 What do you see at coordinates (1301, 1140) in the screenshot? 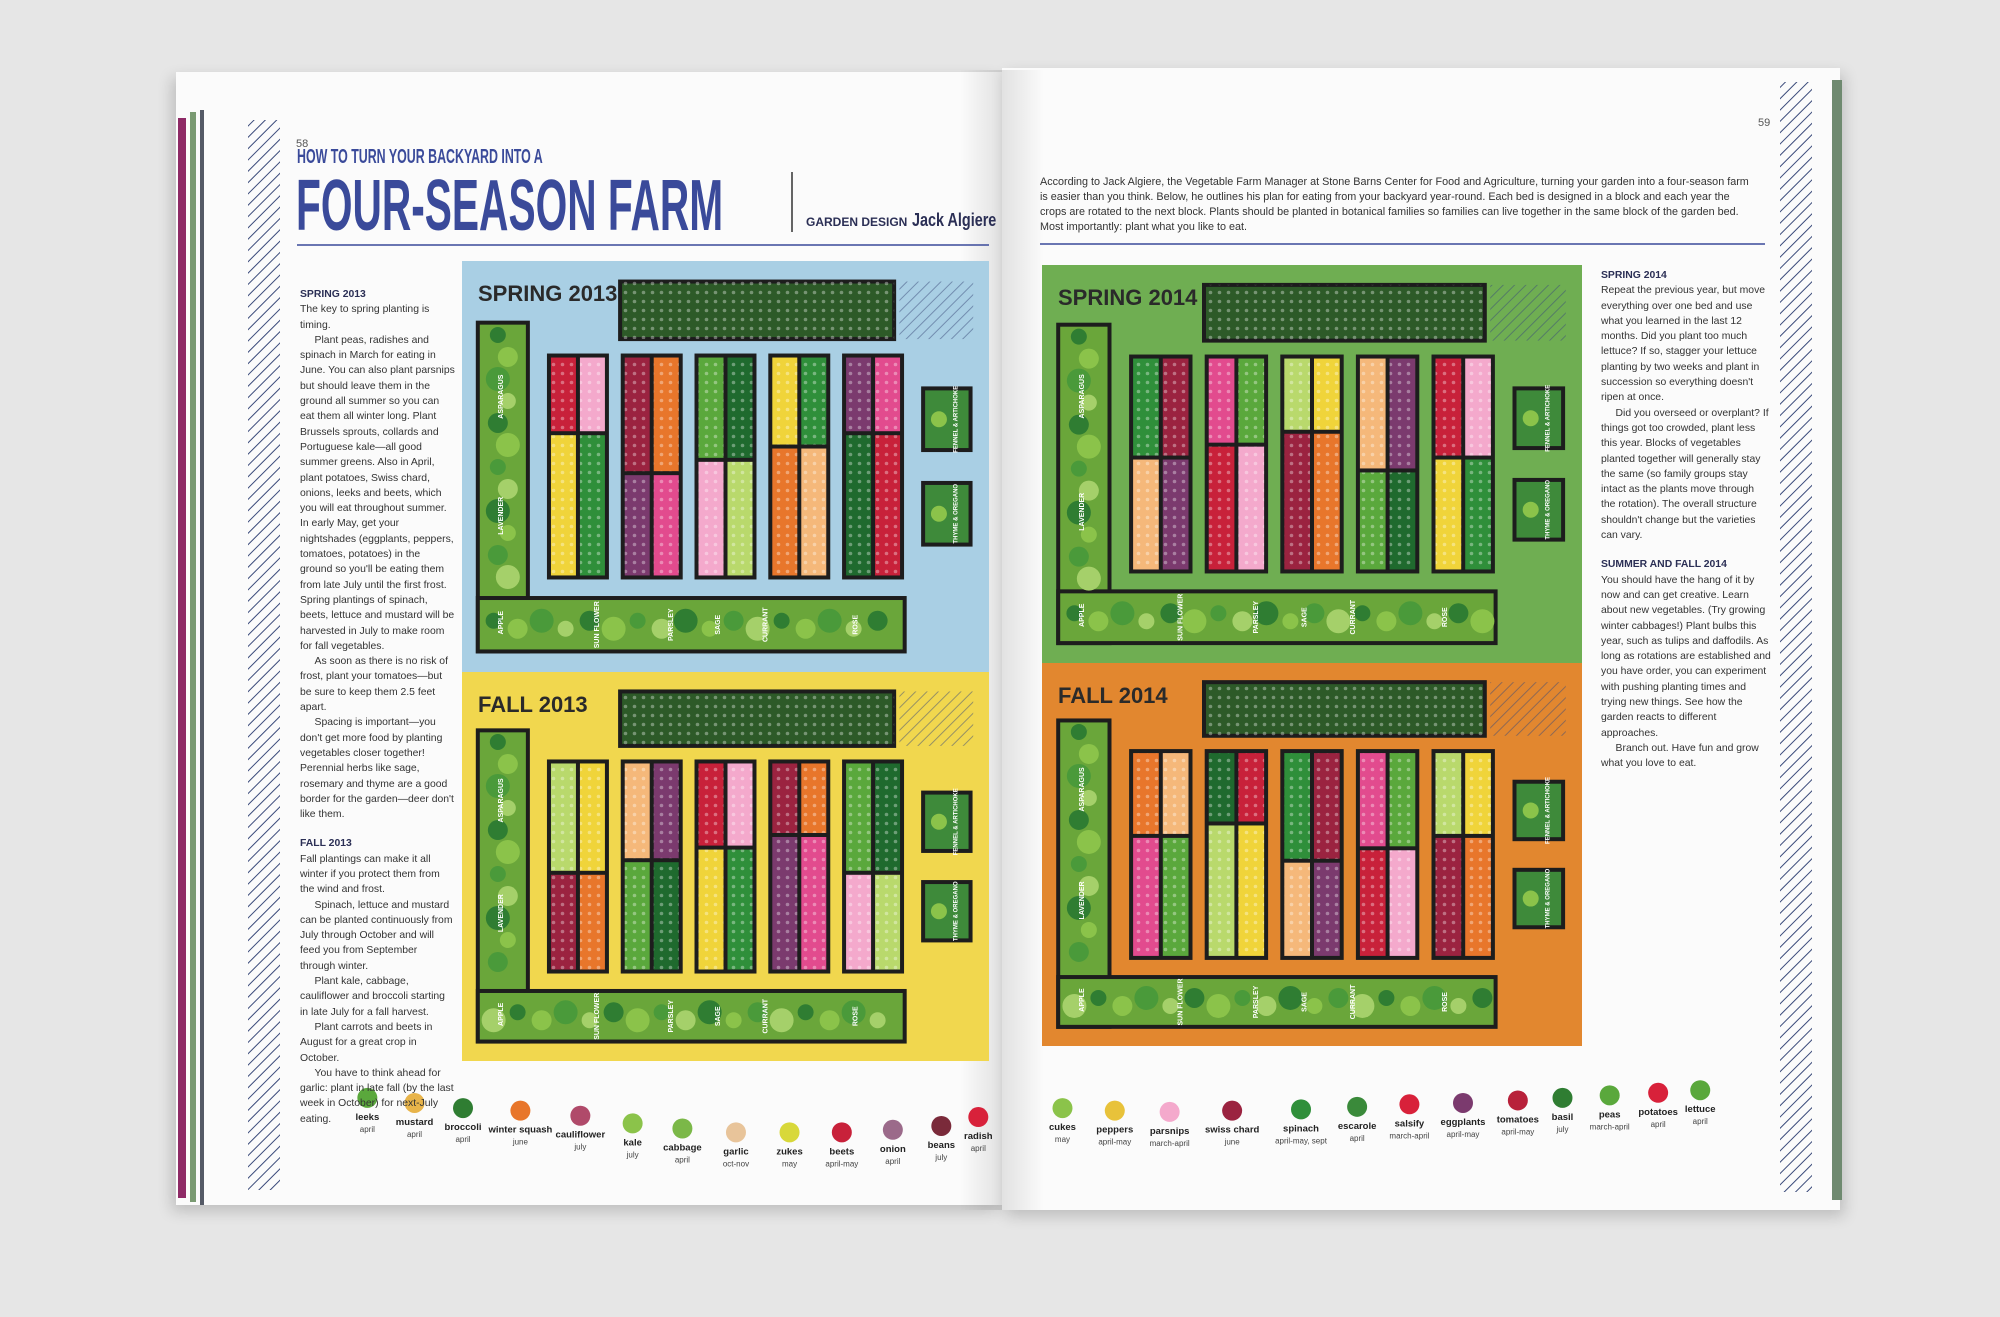
I see `legend-season: april-may, sept` at bounding box center [1301, 1140].